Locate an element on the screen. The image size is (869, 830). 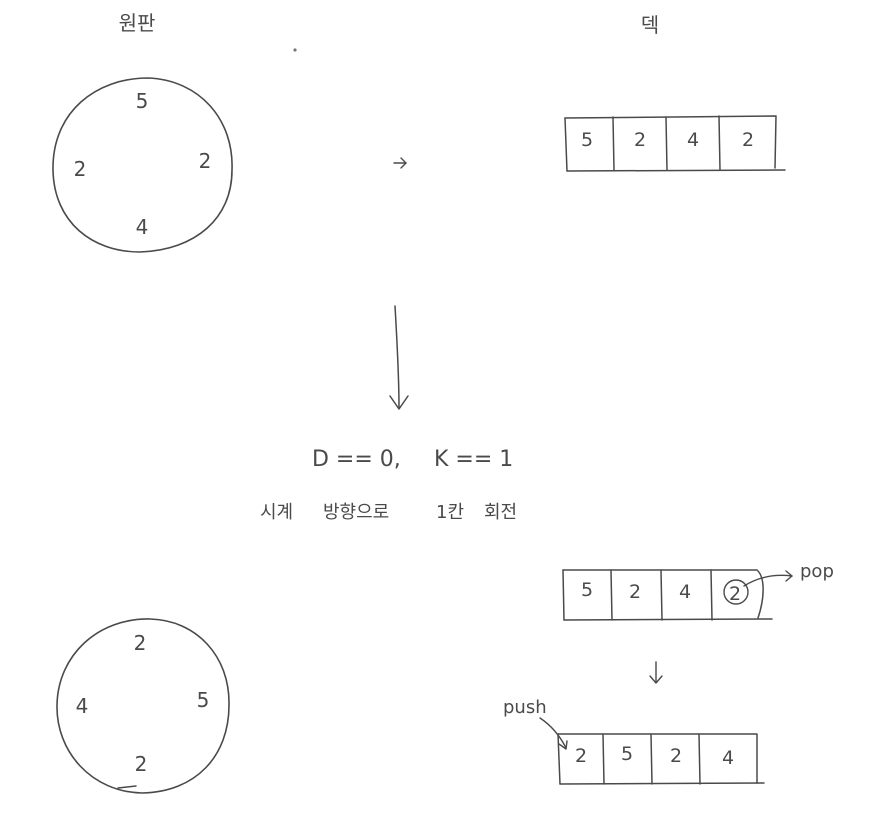
top-disk-value-left: 2 is located at coordinates (80, 169).